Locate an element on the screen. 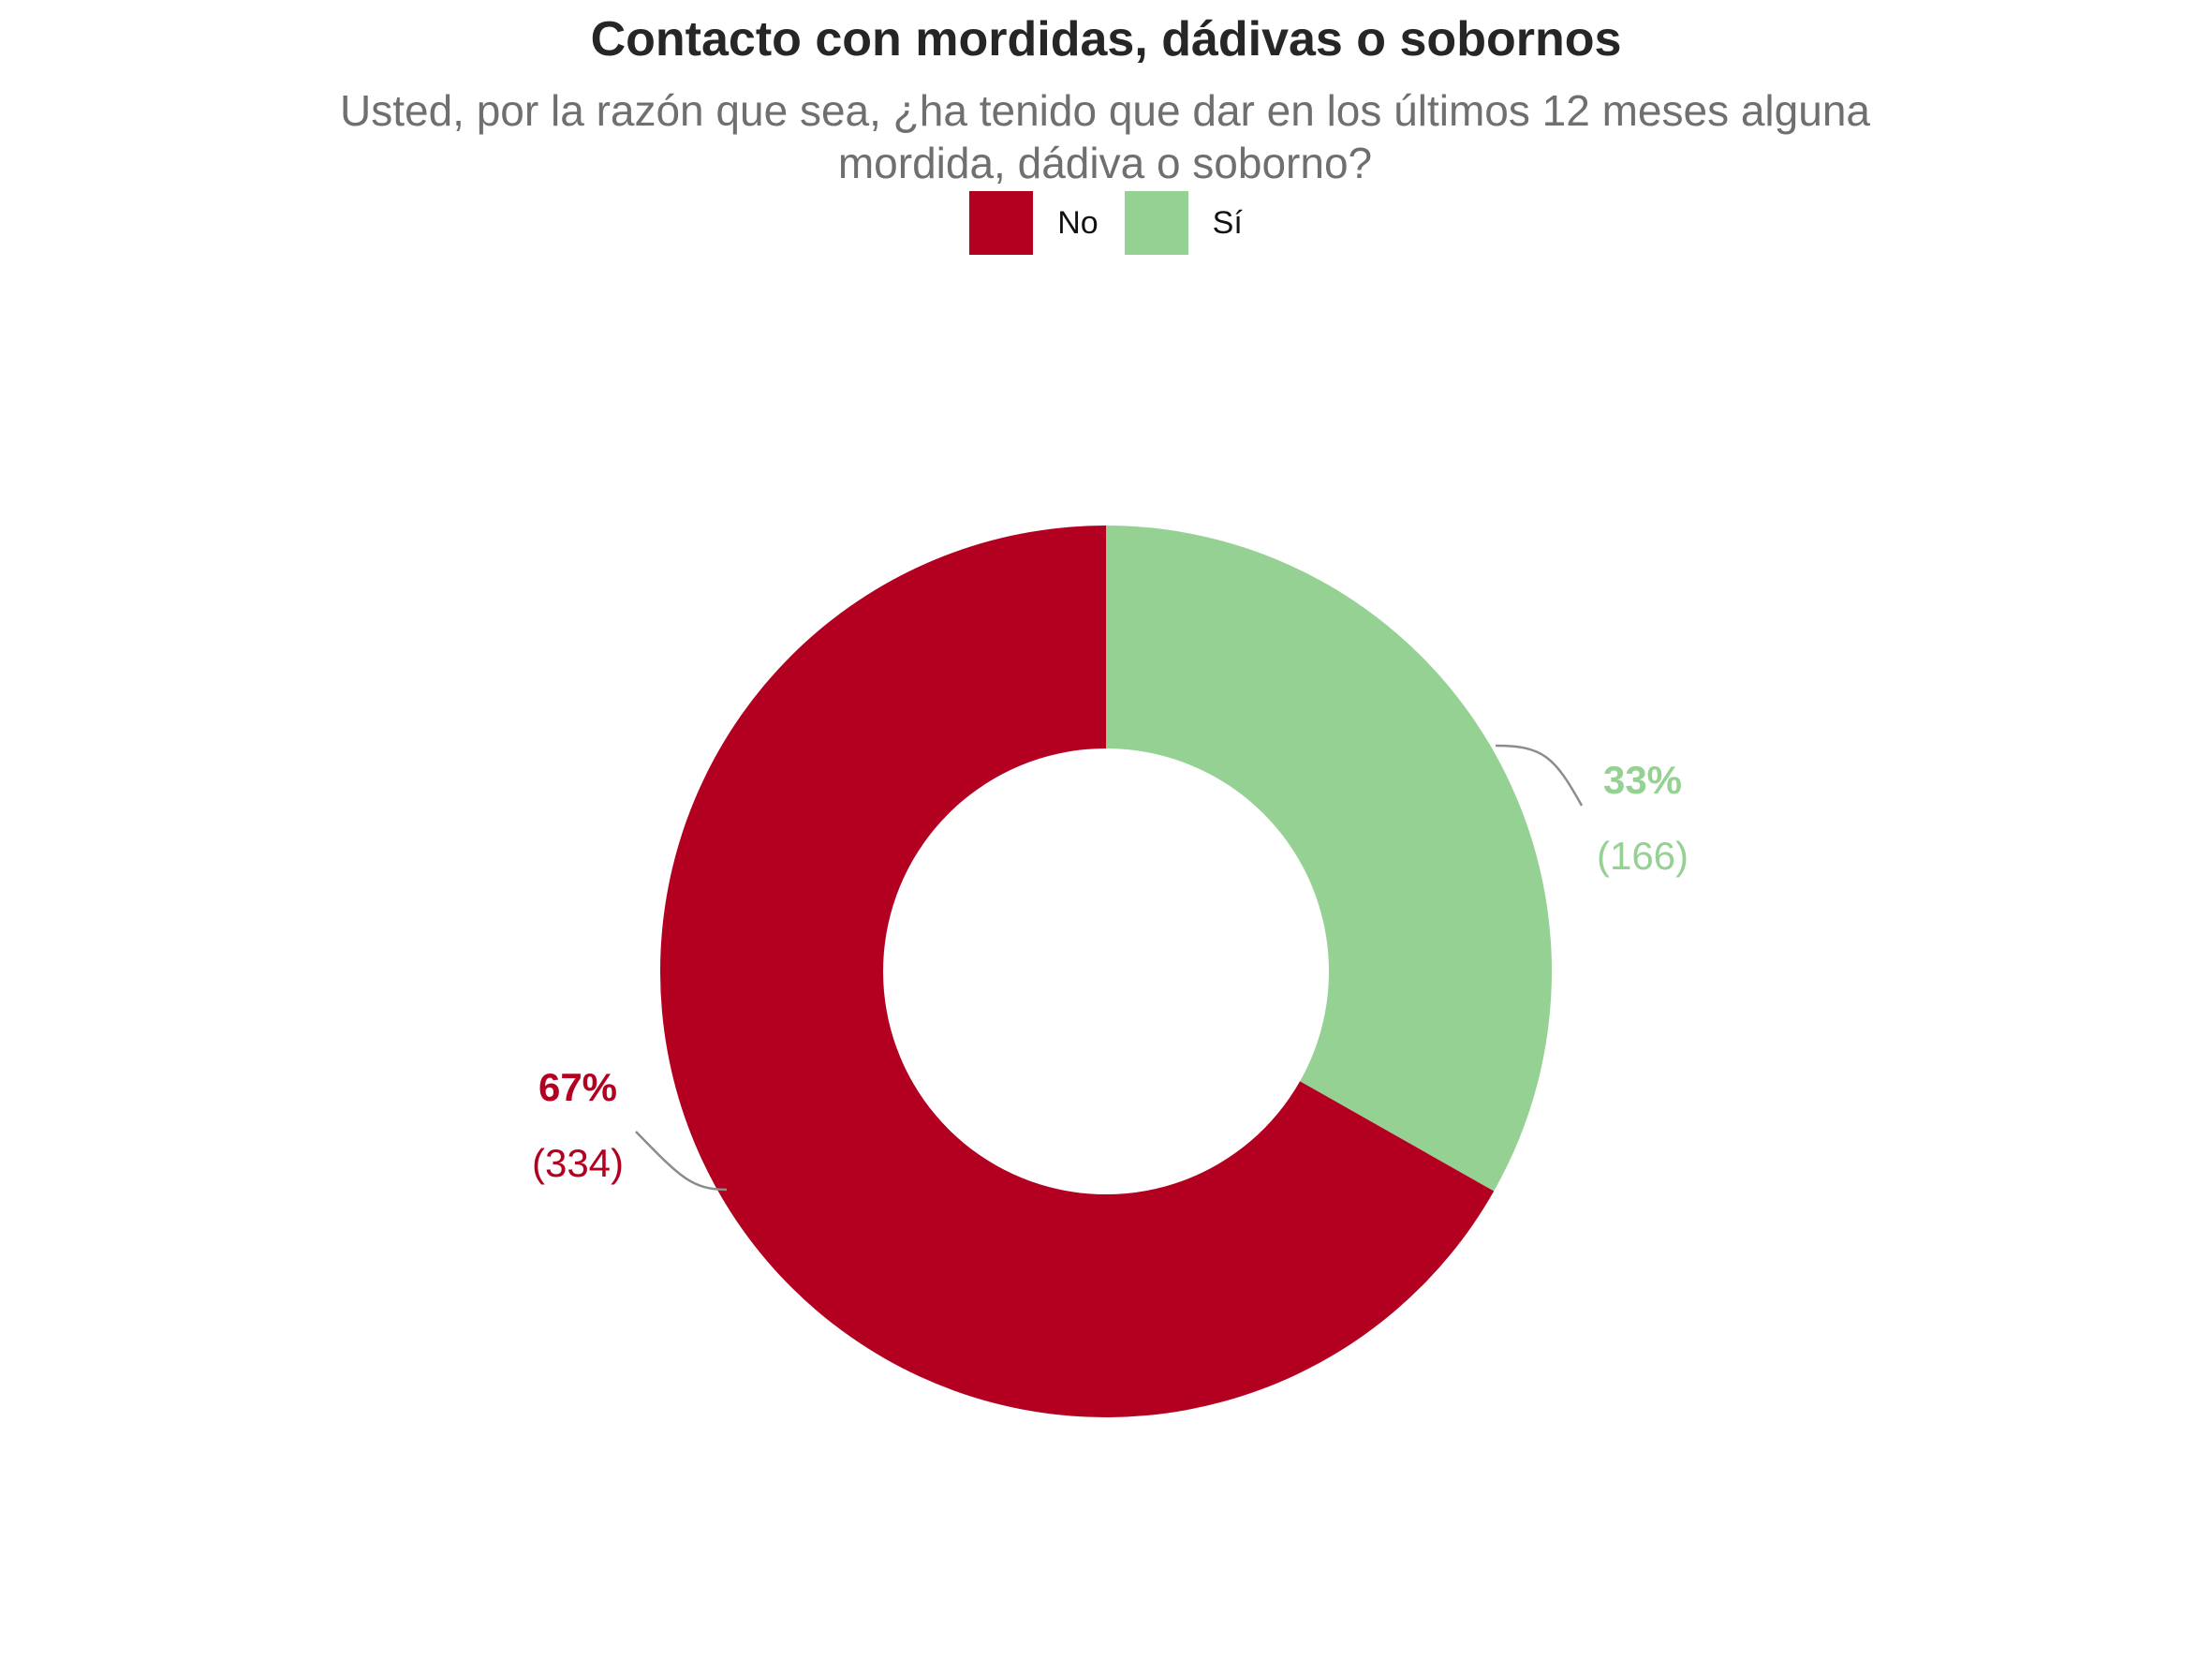 This screenshot has width=2212, height=1659. data-label-count-si: (166) is located at coordinates (1643, 856).